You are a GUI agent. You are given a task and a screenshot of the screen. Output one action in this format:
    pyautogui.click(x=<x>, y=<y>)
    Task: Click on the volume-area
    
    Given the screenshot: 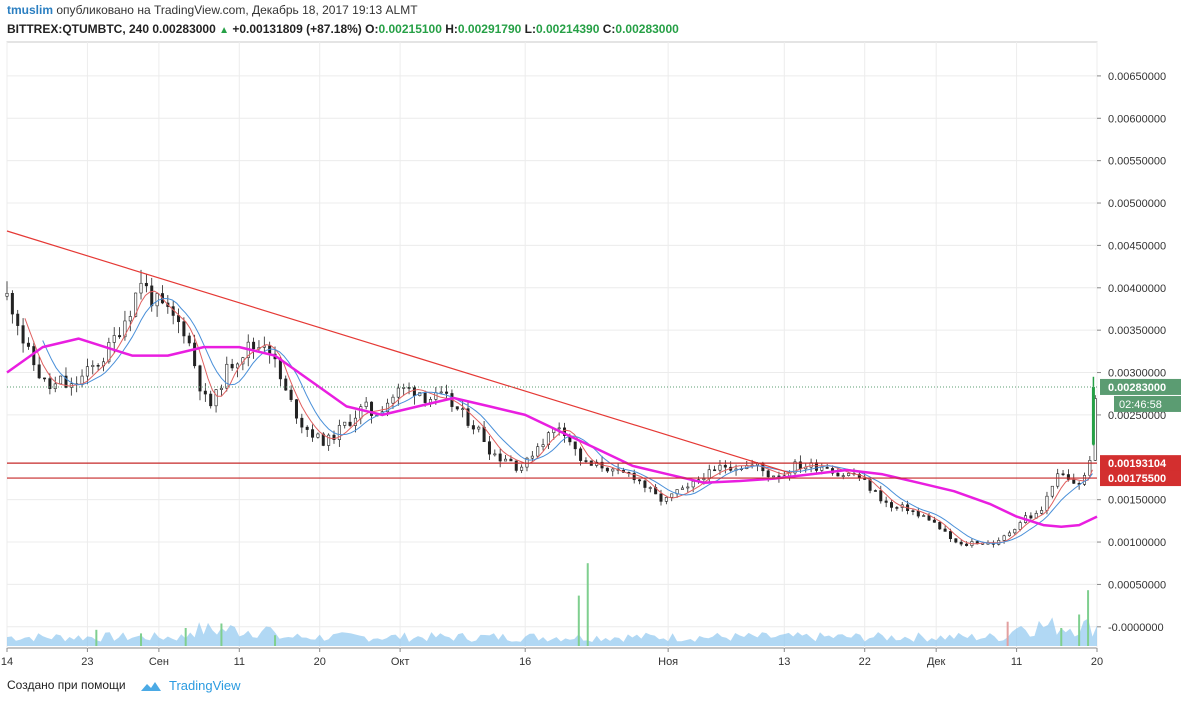 What is the action you would take?
    pyautogui.click(x=552, y=631)
    